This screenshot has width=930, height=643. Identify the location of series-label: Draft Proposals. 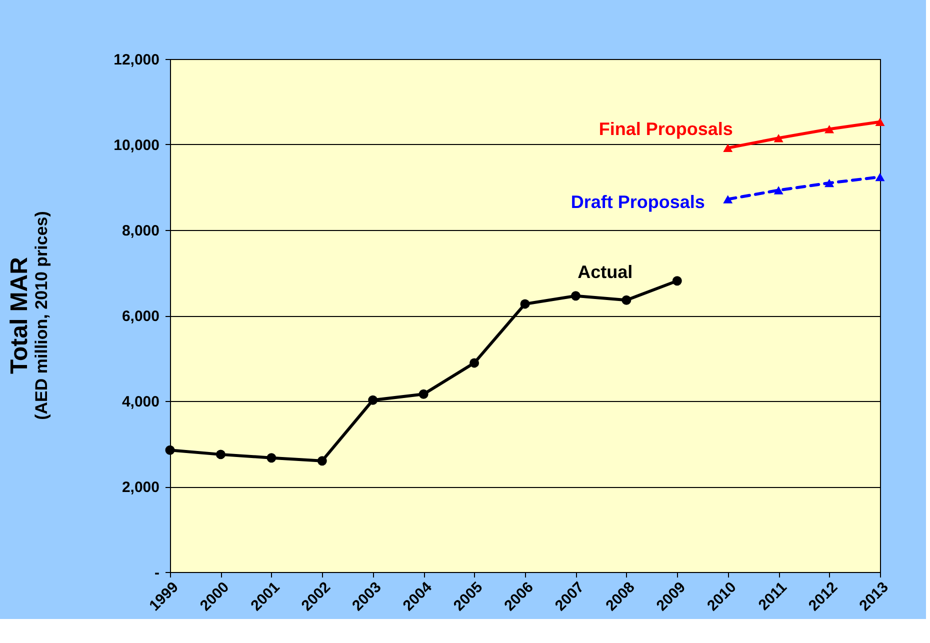
(637, 202).